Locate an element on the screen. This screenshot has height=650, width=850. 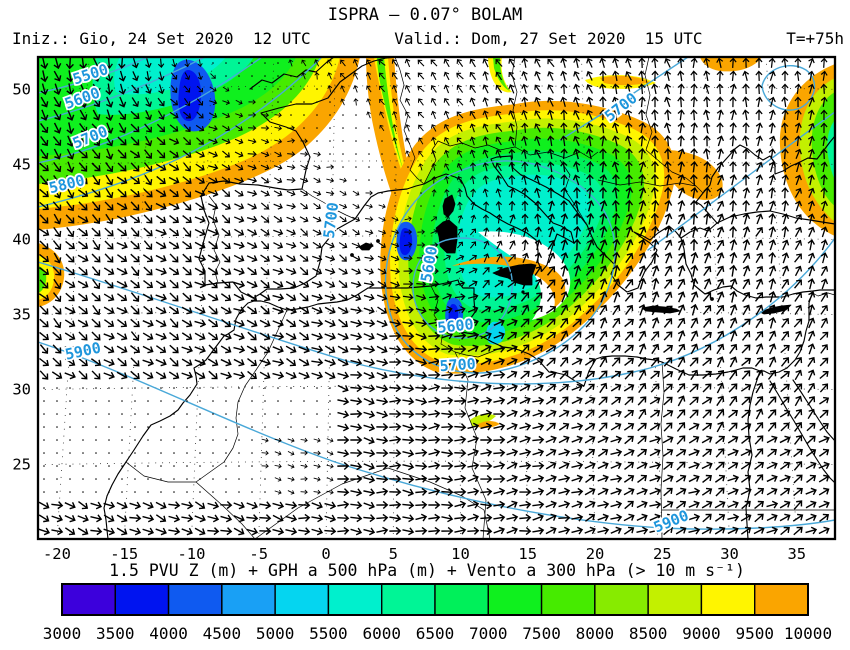
x-tick-label: 30 is located at coordinates (729, 554).